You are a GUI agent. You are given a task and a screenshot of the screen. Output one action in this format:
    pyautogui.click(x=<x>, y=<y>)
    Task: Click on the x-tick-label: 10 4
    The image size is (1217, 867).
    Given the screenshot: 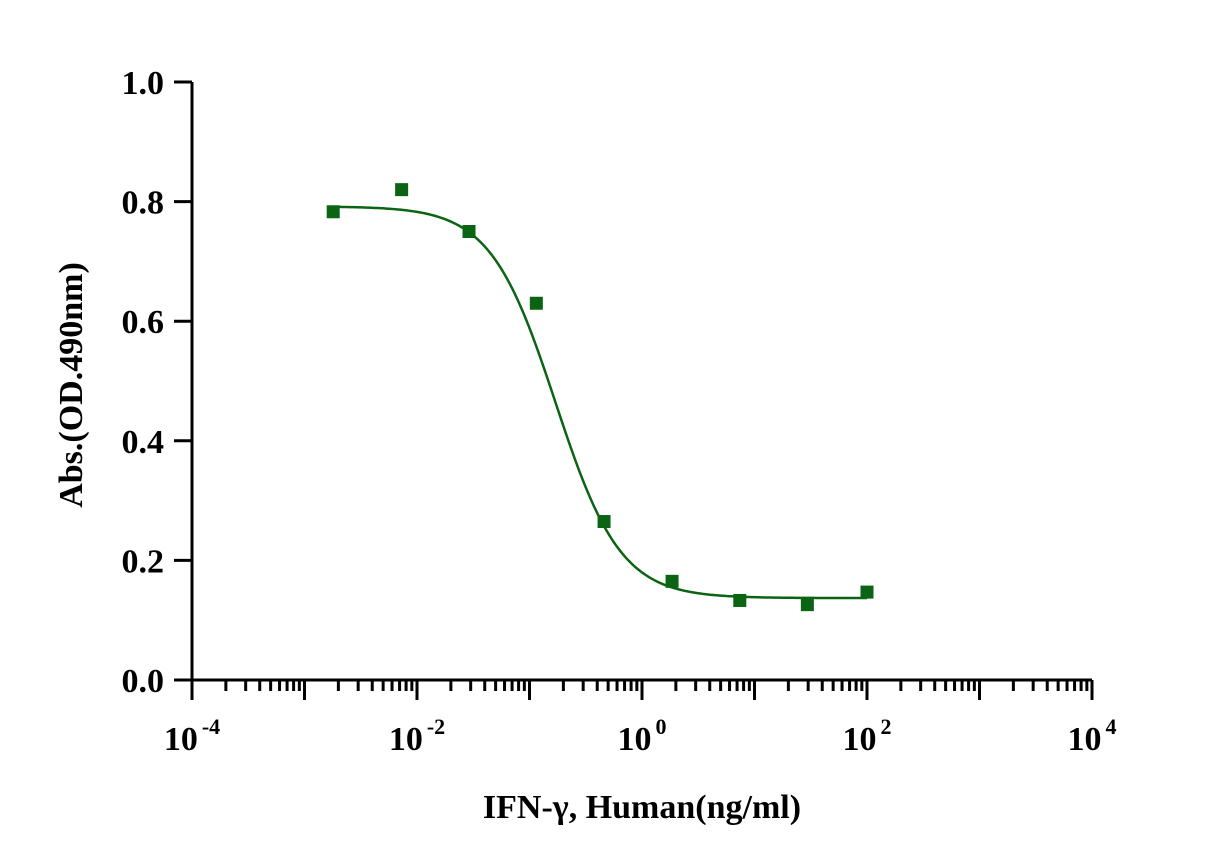 What is the action you would take?
    pyautogui.click(x=1092, y=736)
    